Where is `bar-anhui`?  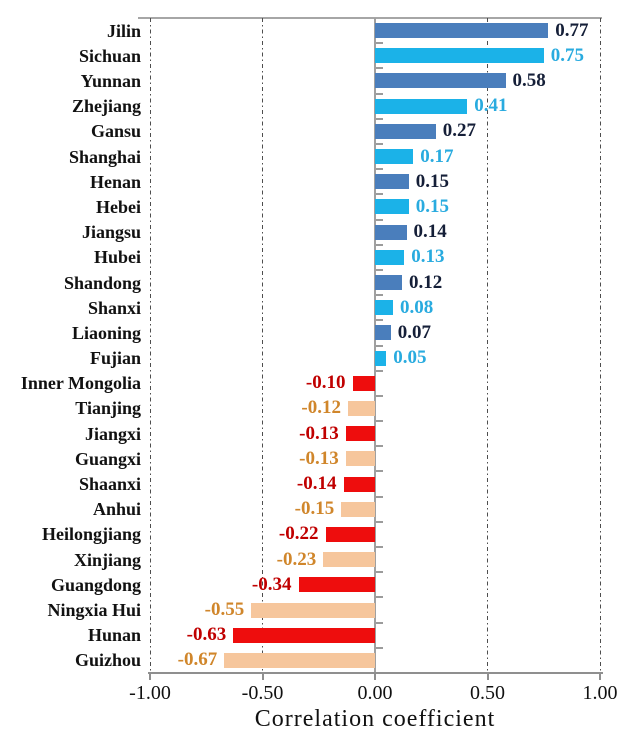 bar-anhui is located at coordinates (358, 509).